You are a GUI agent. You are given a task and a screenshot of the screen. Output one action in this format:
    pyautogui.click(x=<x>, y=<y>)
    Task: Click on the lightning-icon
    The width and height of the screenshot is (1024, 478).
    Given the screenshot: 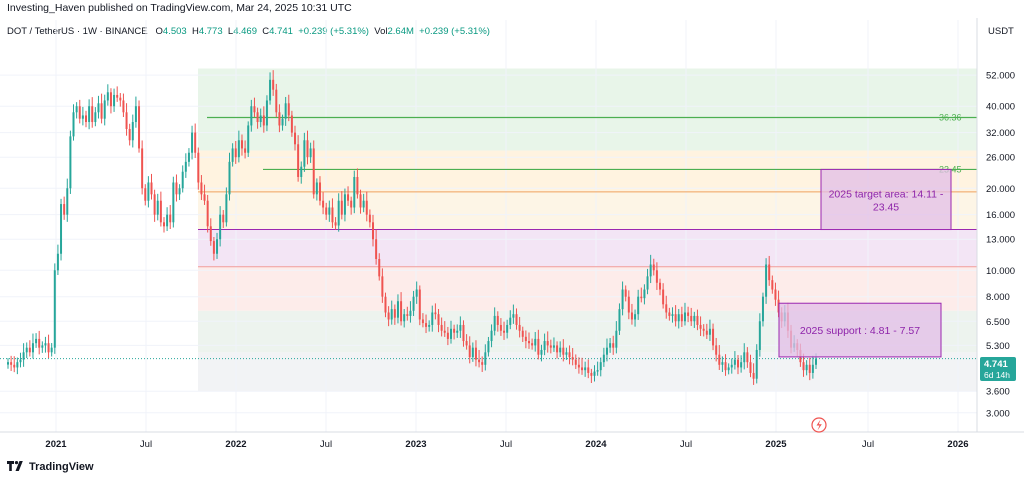 What is the action you would take?
    pyautogui.click(x=819, y=425)
    